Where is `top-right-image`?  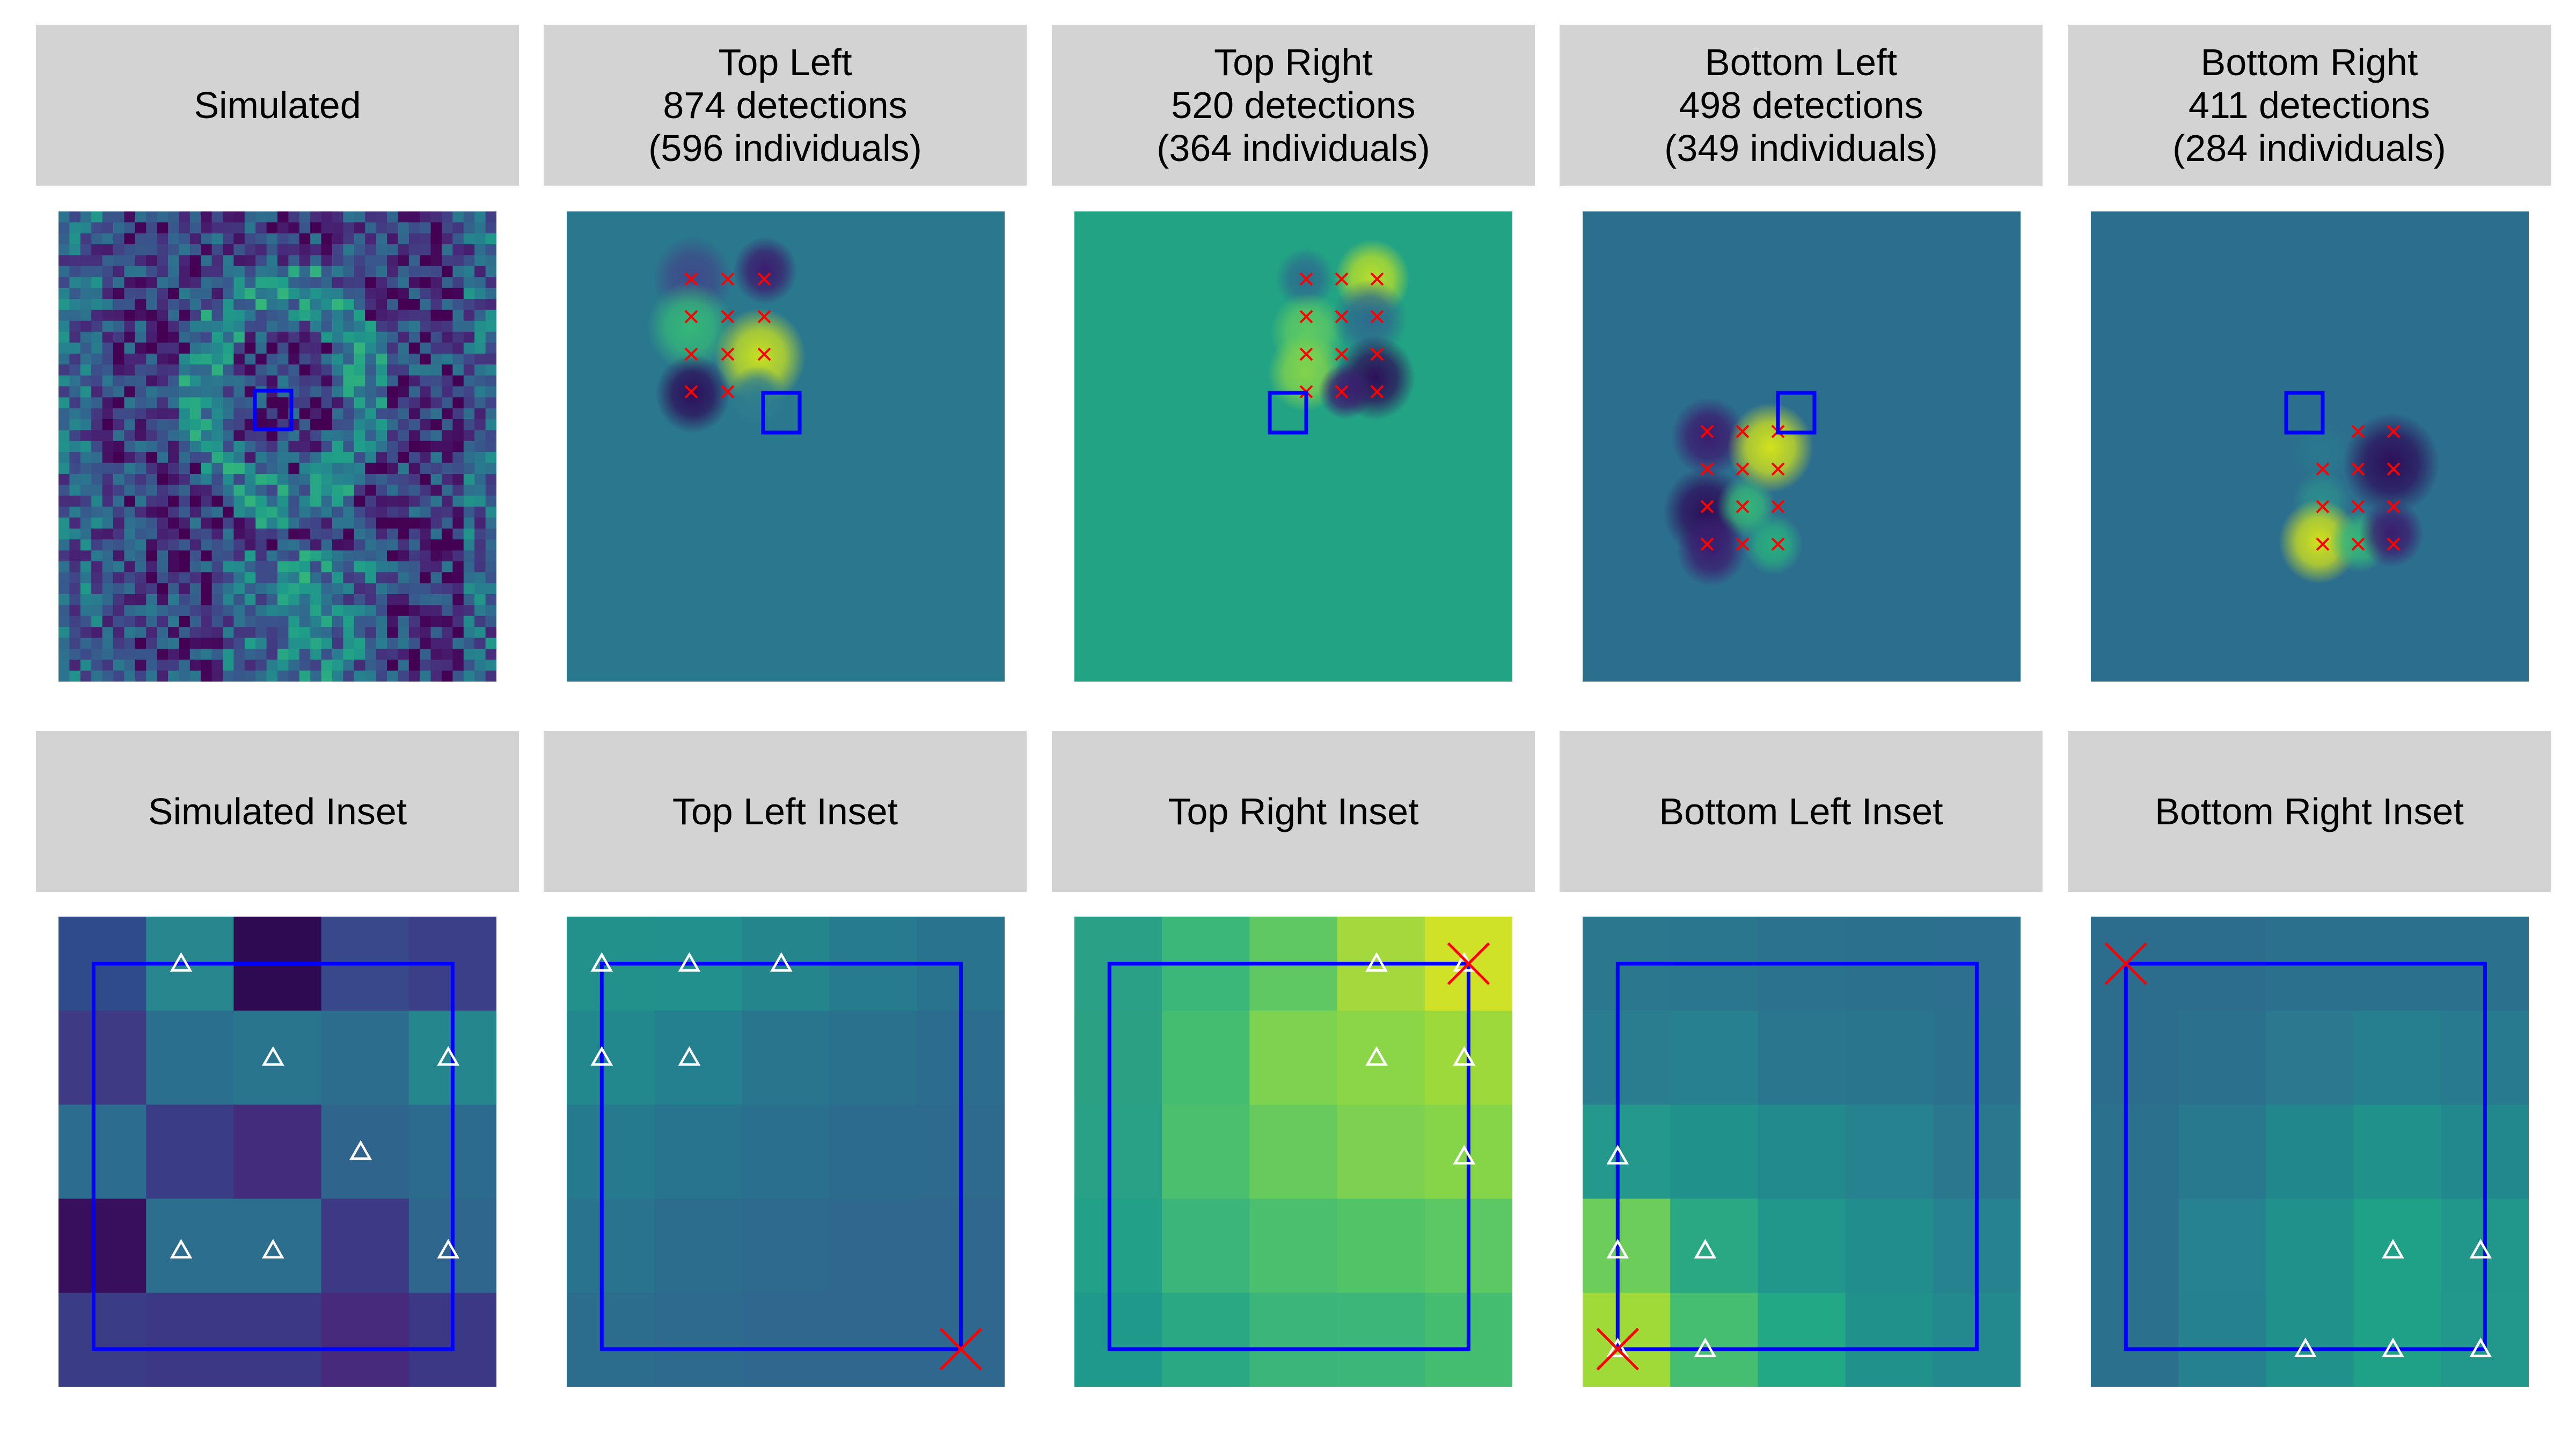 top-right-image is located at coordinates (1293, 446).